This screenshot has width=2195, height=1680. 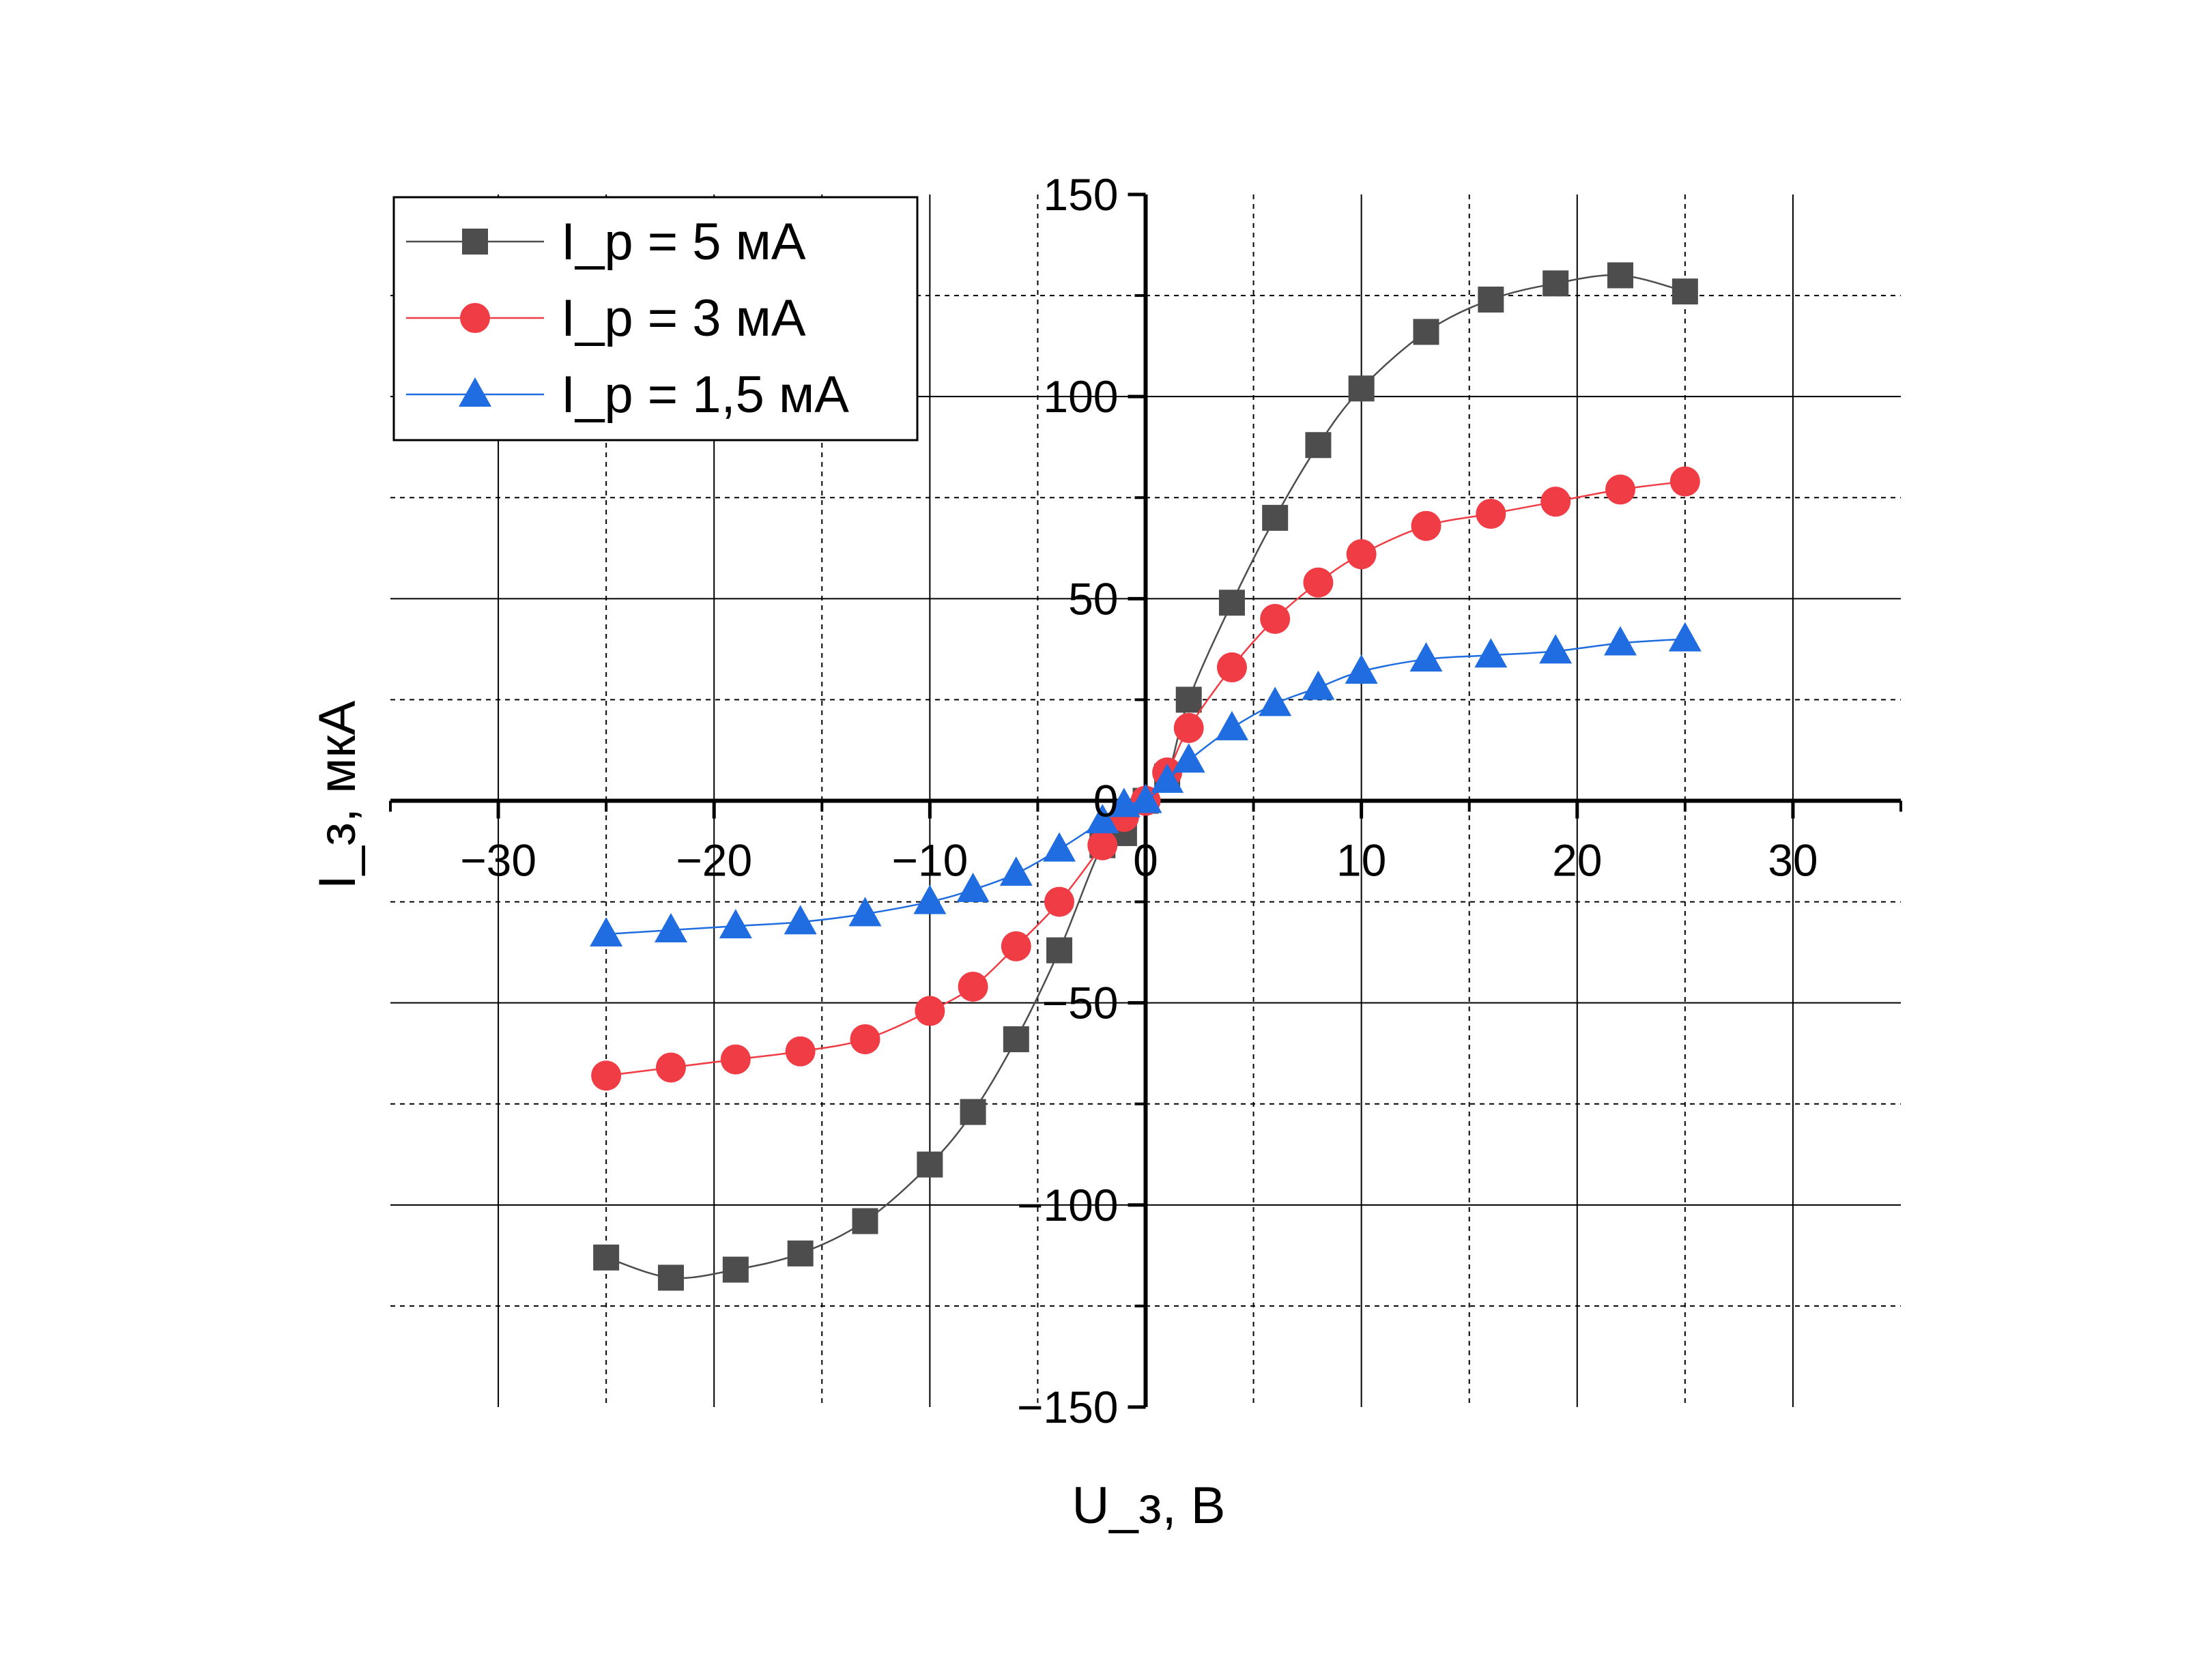 I want to click on x-tick-label: 20, so click(x=1577, y=860).